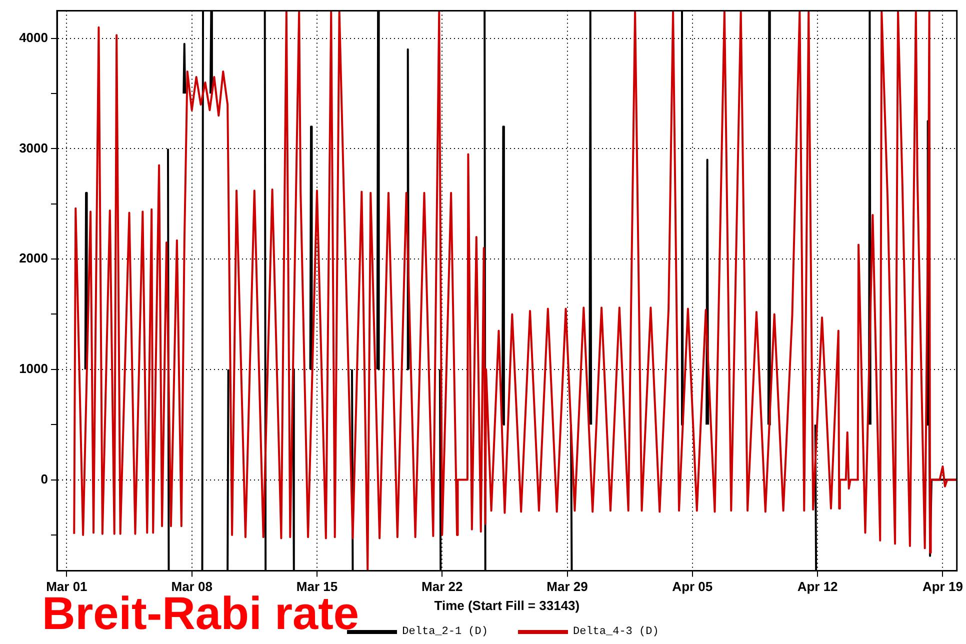  I want to click on y-tick-label: 2000, so click(33, 258).